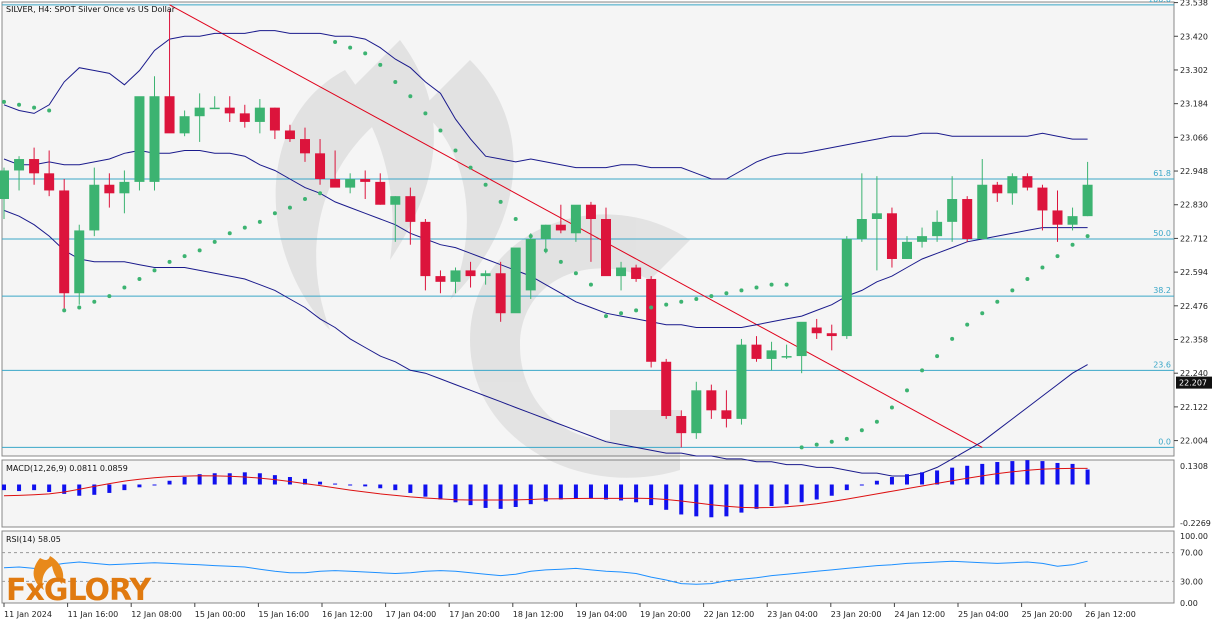  Describe the element at coordinates (792, 614) in the screenshot. I see `x-date-label: 23 Jan 04:00` at that location.